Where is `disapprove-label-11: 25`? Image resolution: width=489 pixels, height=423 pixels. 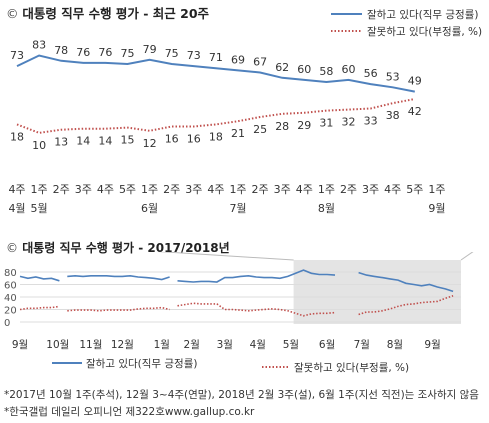 disapprove-label-11: 25 is located at coordinates (260, 129).